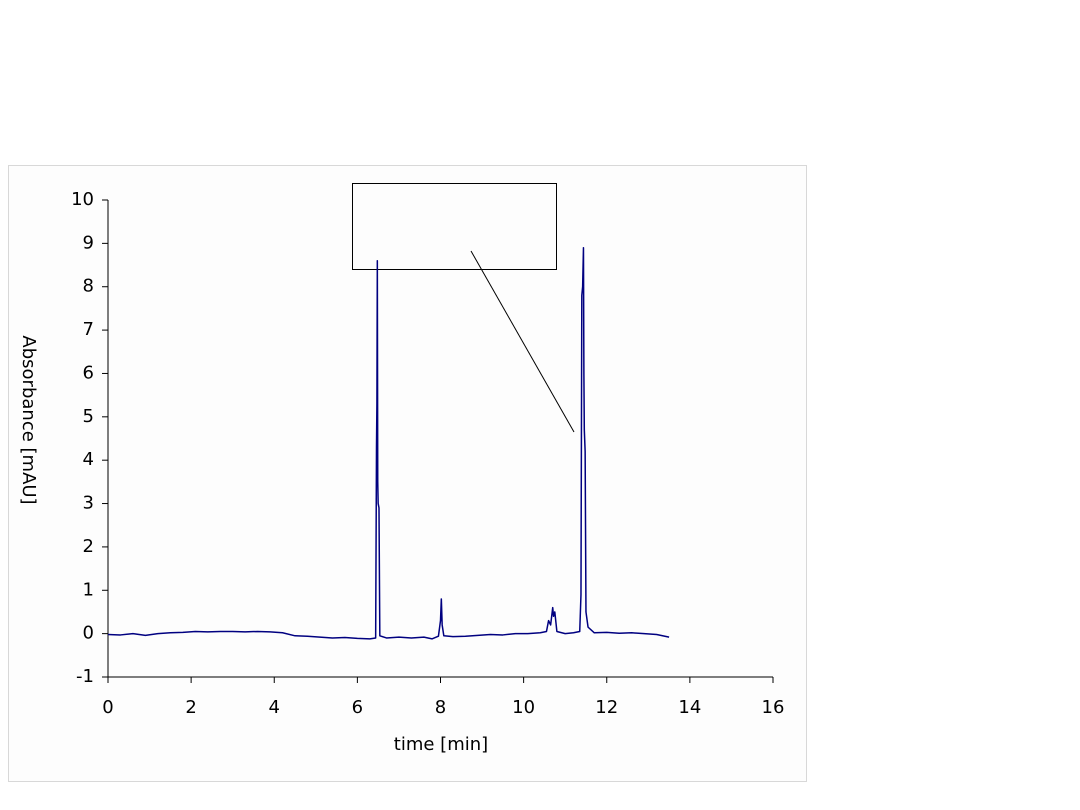  I want to click on x-tick-label: 16, so click(773, 707).